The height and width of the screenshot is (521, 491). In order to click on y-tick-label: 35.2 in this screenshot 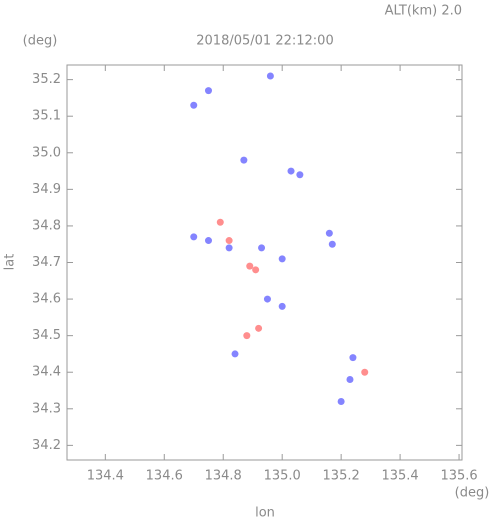, I will do `click(46, 79)`.